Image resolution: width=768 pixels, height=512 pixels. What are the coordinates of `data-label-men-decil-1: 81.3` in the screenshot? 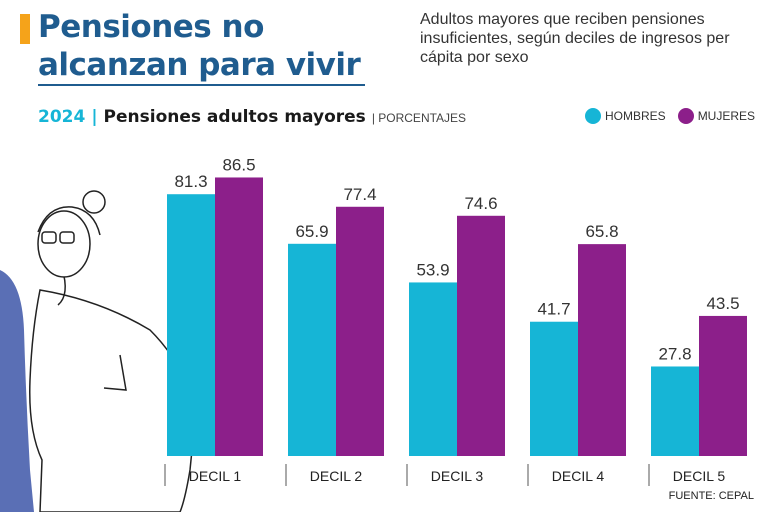 It's located at (190, 181).